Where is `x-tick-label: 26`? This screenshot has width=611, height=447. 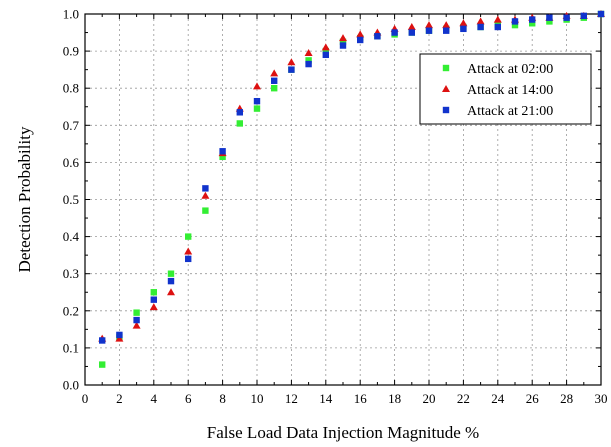 x-tick-label: 26 is located at coordinates (533, 398).